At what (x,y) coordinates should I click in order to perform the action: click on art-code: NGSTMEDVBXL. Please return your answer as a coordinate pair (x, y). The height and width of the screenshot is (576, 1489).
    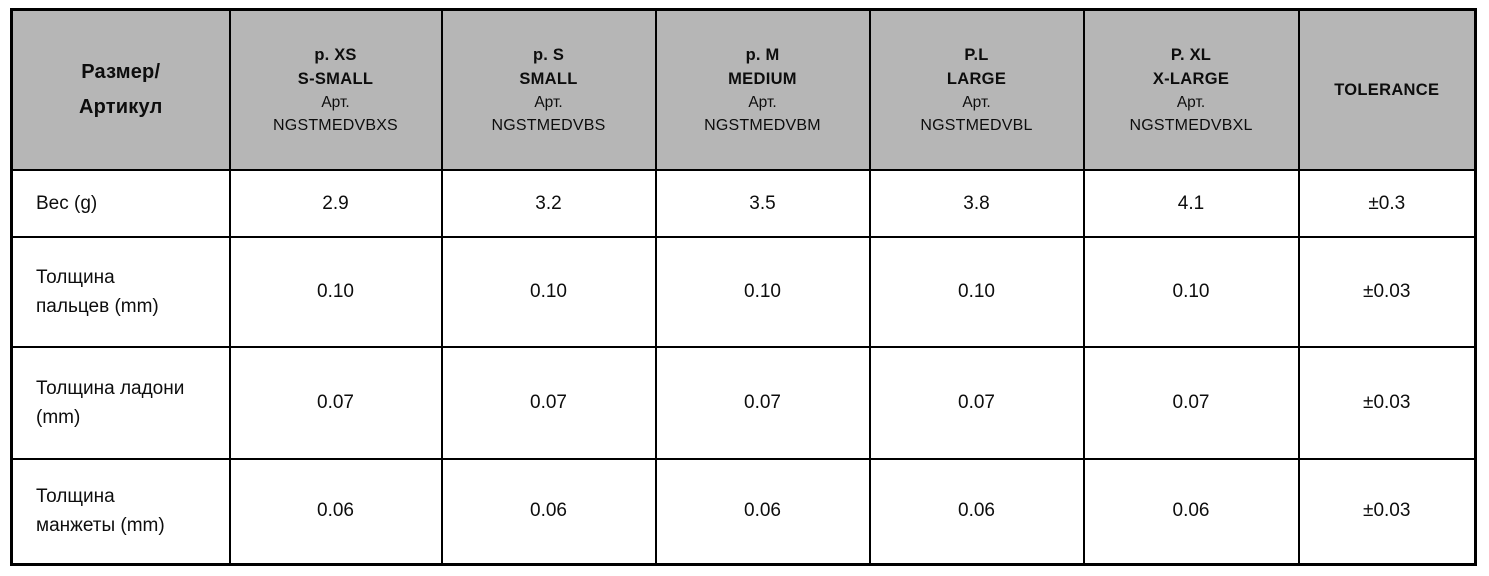
    Looking at the image, I should click on (1191, 125).